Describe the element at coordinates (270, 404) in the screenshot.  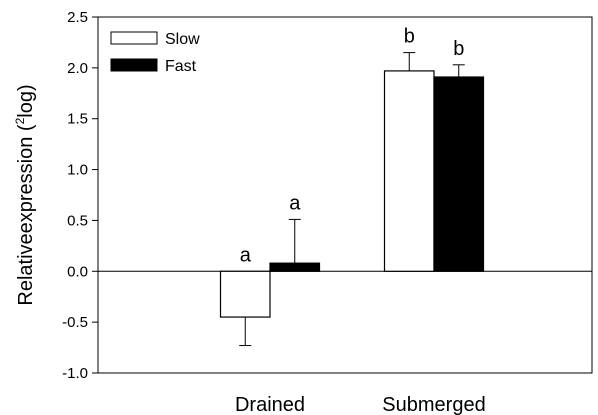
I see `x-category-label: Drained` at that location.